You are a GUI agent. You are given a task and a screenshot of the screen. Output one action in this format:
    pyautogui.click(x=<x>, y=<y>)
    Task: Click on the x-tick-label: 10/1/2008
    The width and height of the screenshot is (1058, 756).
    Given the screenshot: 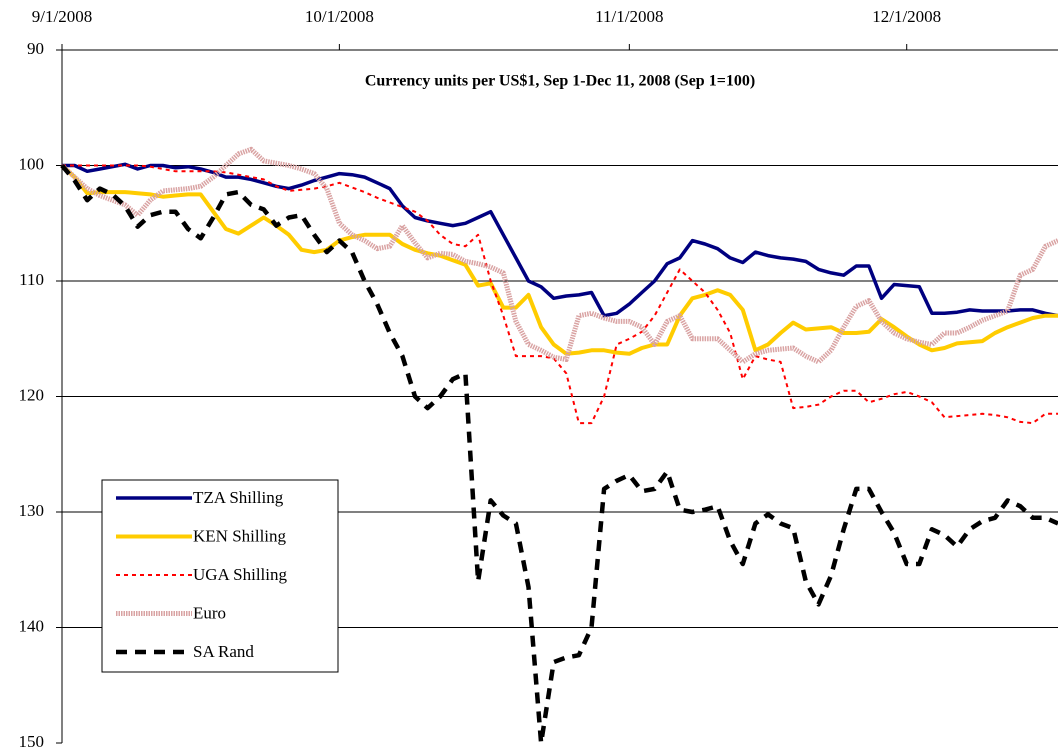 What is the action you would take?
    pyautogui.click(x=339, y=16)
    